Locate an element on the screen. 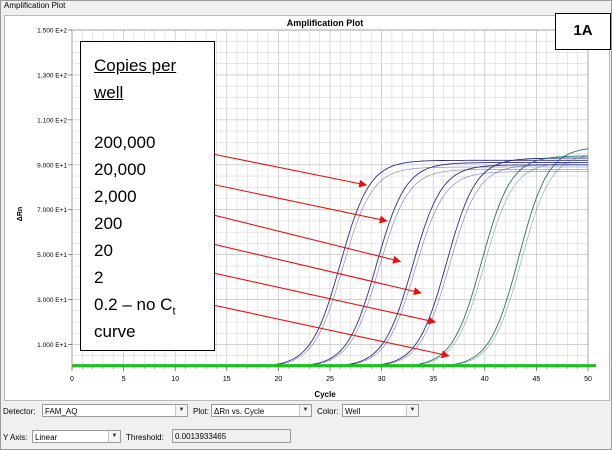 Image resolution: width=612 pixels, height=450 pixels. y-axis-scale-value: Linear is located at coordinates (46, 437).